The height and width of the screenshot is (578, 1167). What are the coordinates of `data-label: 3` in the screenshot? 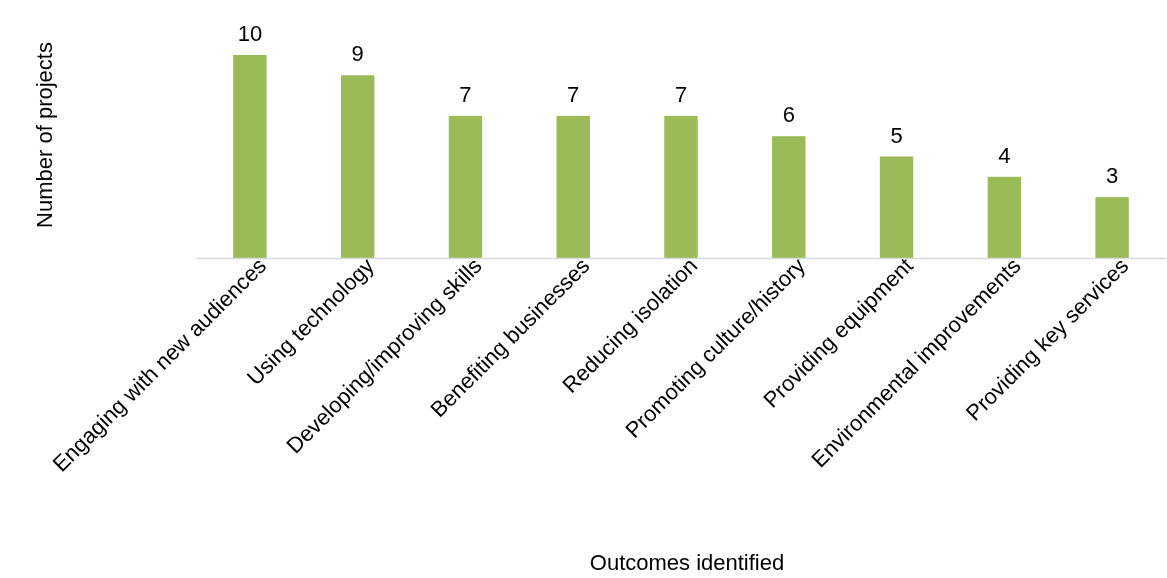 It's located at (1112, 176).